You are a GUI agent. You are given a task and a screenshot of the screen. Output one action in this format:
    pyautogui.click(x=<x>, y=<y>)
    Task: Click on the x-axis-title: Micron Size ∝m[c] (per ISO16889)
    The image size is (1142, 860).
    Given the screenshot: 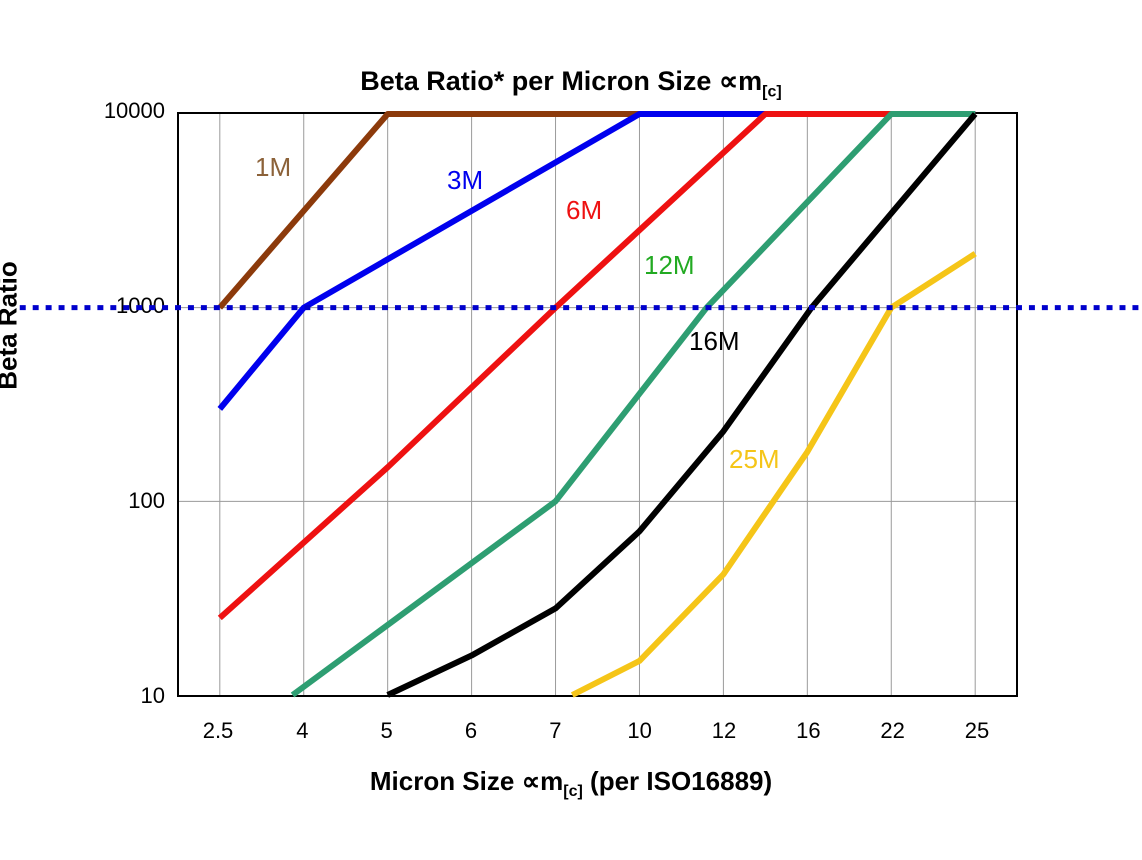 What is the action you would take?
    pyautogui.click(x=571, y=783)
    